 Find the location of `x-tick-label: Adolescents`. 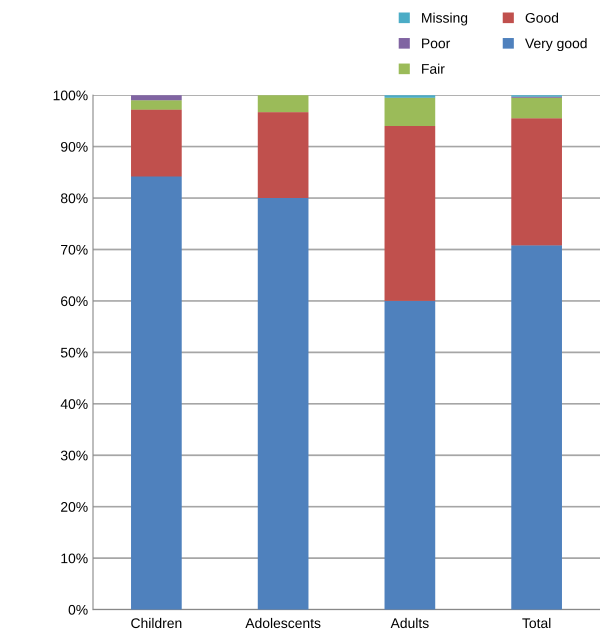

x-tick-label: Adolescents is located at coordinates (282, 623).